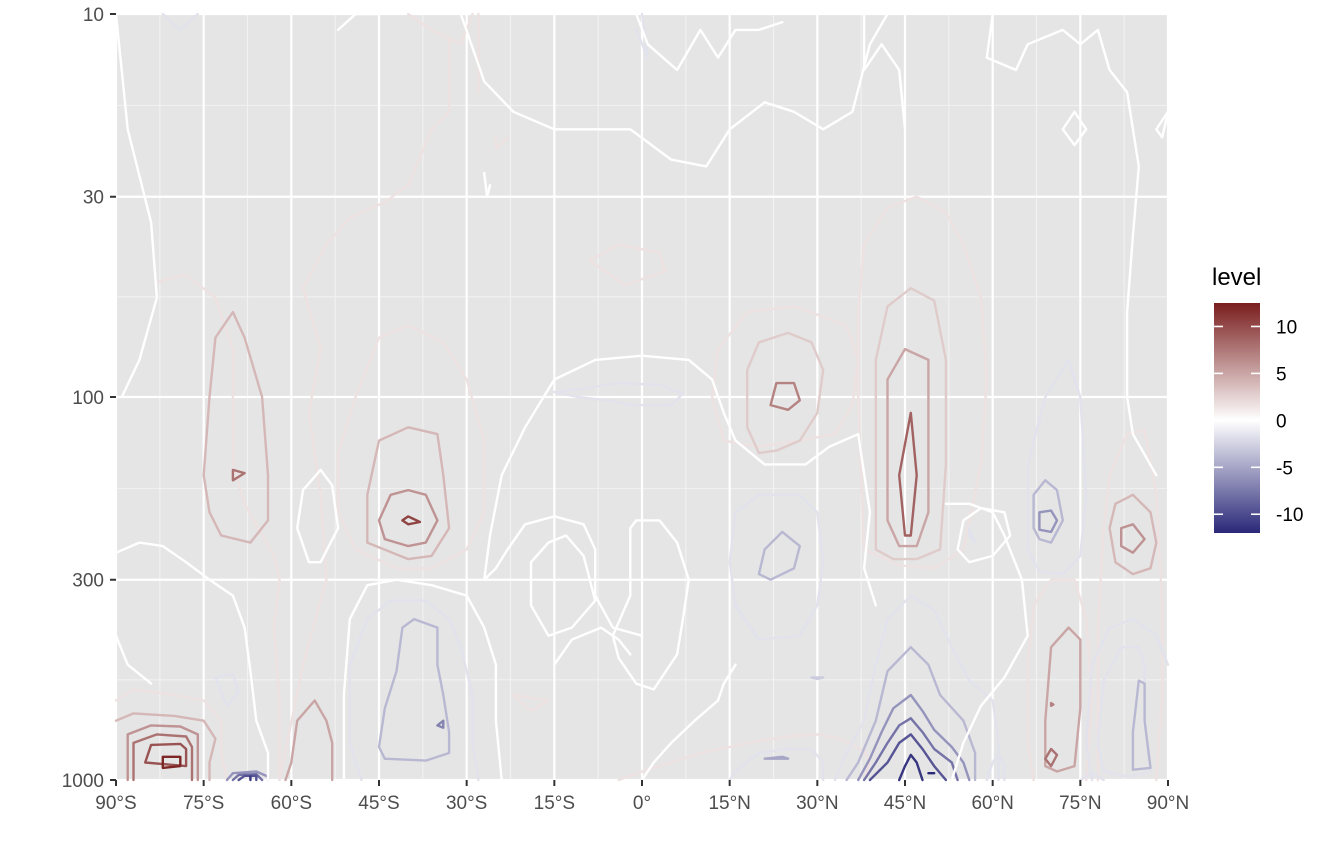  I want to click on y-tick-label: 100, so click(88, 398).